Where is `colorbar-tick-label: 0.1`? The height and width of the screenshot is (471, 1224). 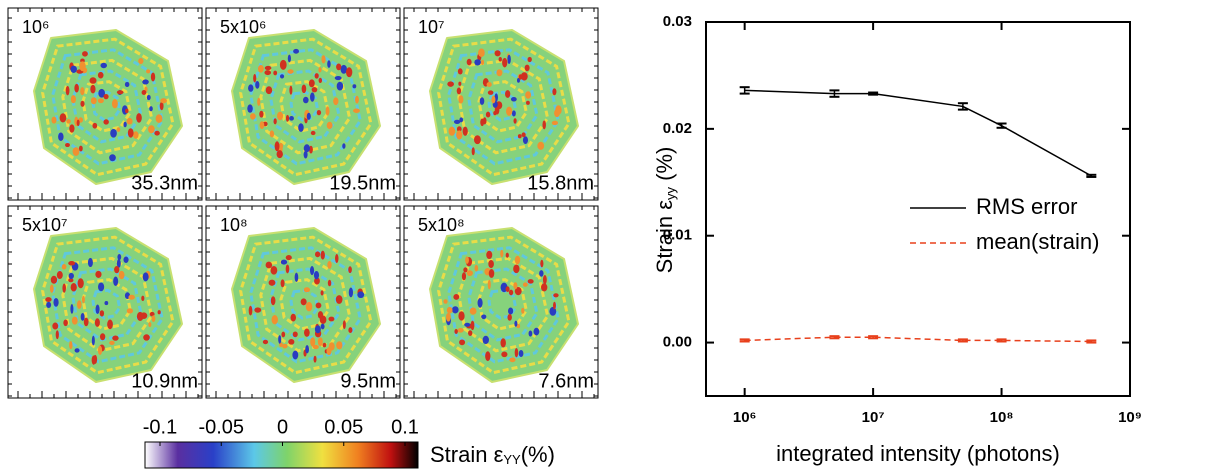
colorbar-tick-label: 0.1 is located at coordinates (405, 427).